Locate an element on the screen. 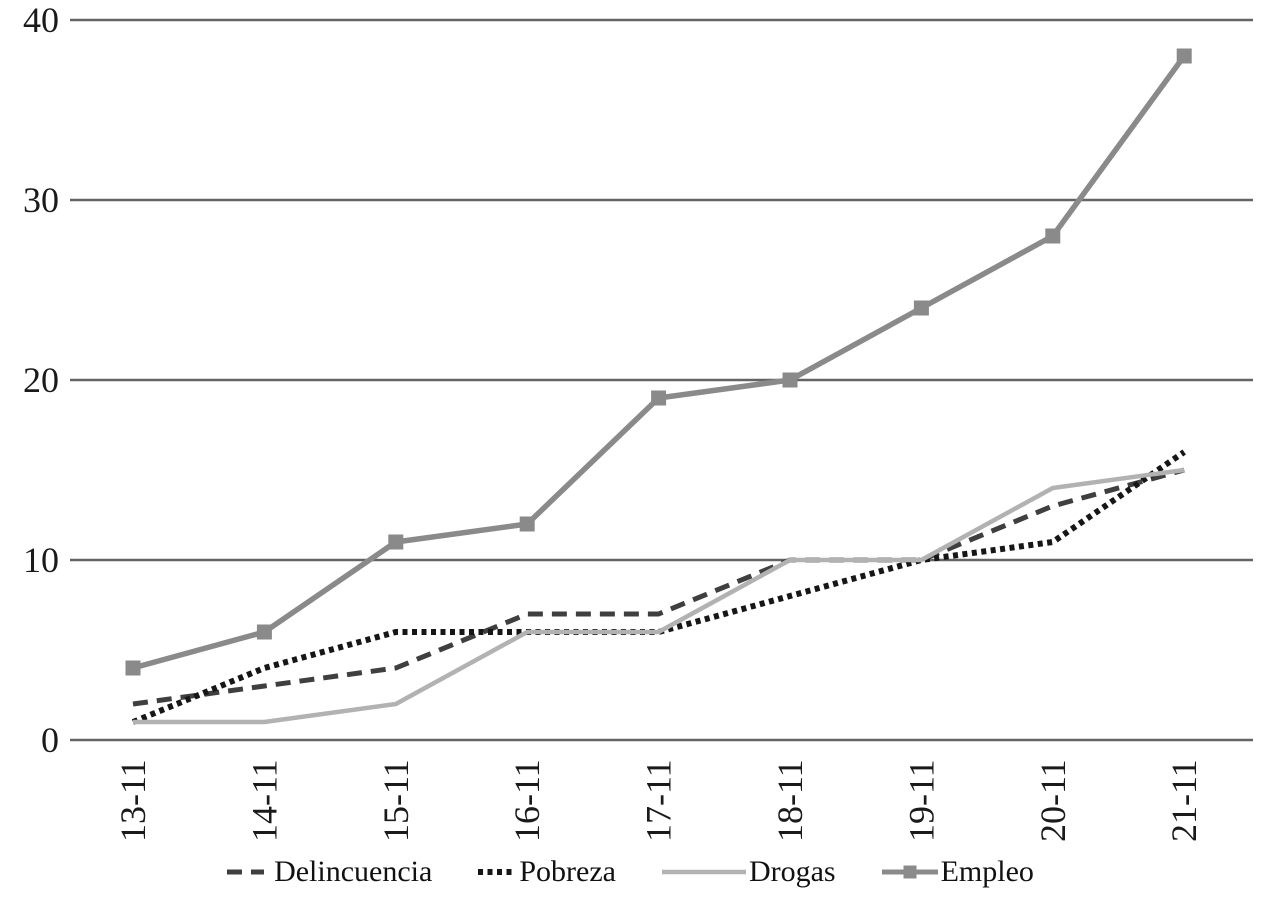  x-tick-label: 16-11 is located at coordinates (527, 800).